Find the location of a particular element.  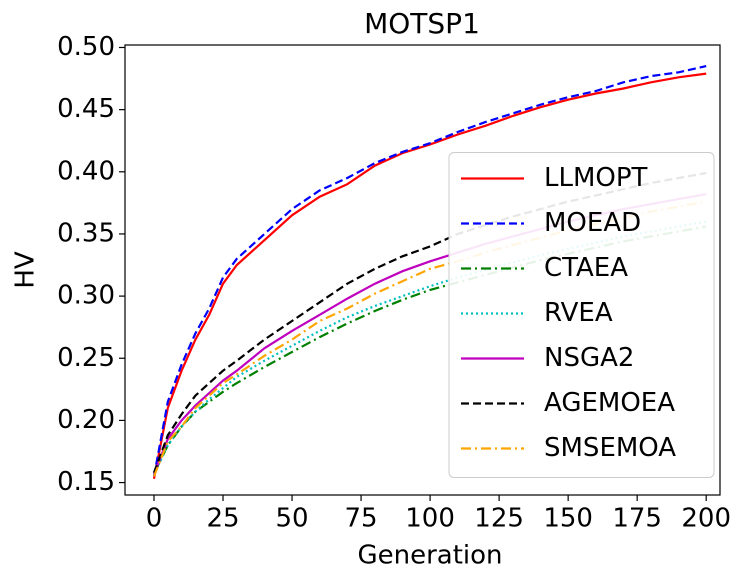

y-tick-label: 0.40 is located at coordinates (86, 171).